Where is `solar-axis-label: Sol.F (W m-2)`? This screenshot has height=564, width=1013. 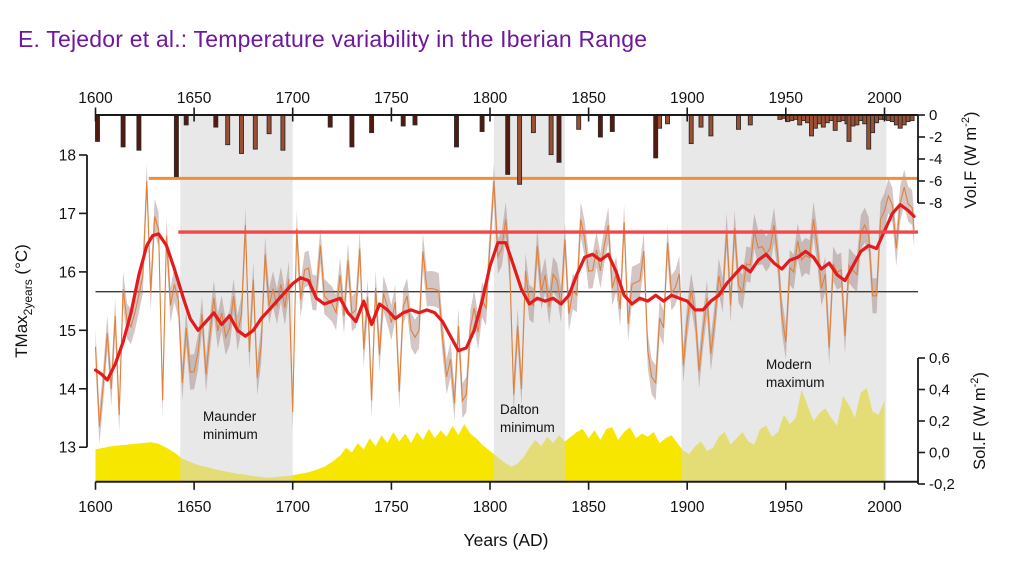
solar-axis-label: Sol.F (W m-2) is located at coordinates (979, 421).